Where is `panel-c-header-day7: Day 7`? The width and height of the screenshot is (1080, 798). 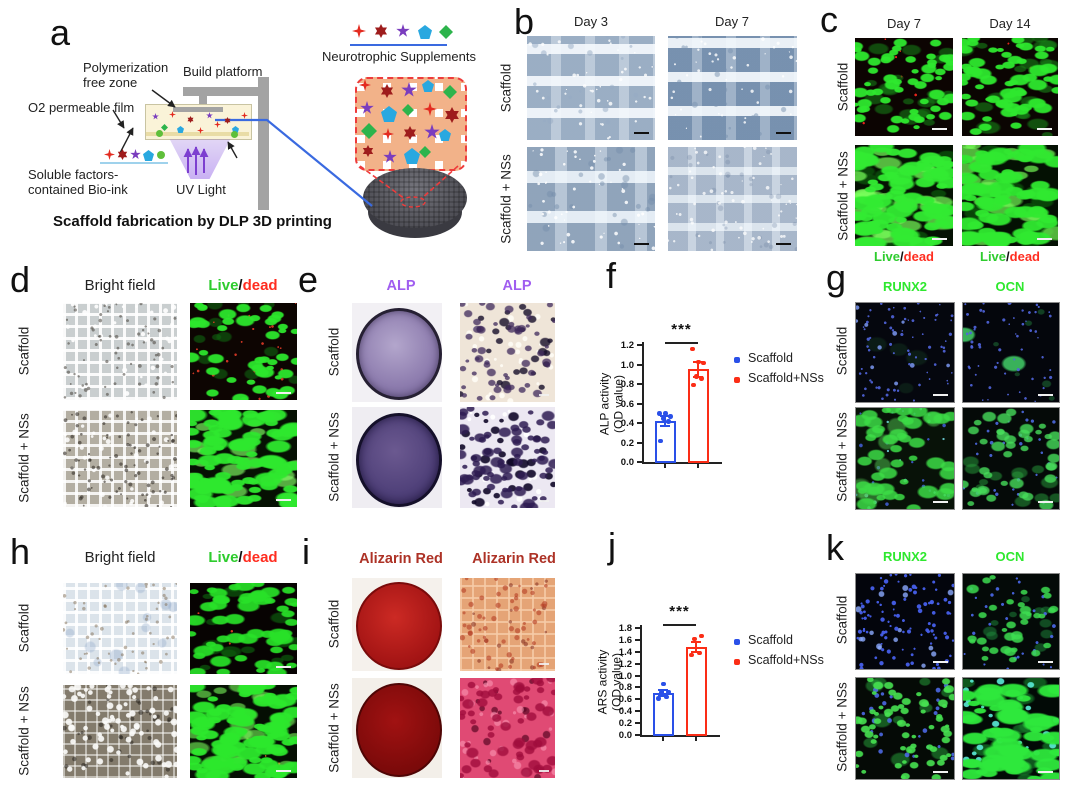
panel-c-header-day7: Day 7 is located at coordinates (904, 23).